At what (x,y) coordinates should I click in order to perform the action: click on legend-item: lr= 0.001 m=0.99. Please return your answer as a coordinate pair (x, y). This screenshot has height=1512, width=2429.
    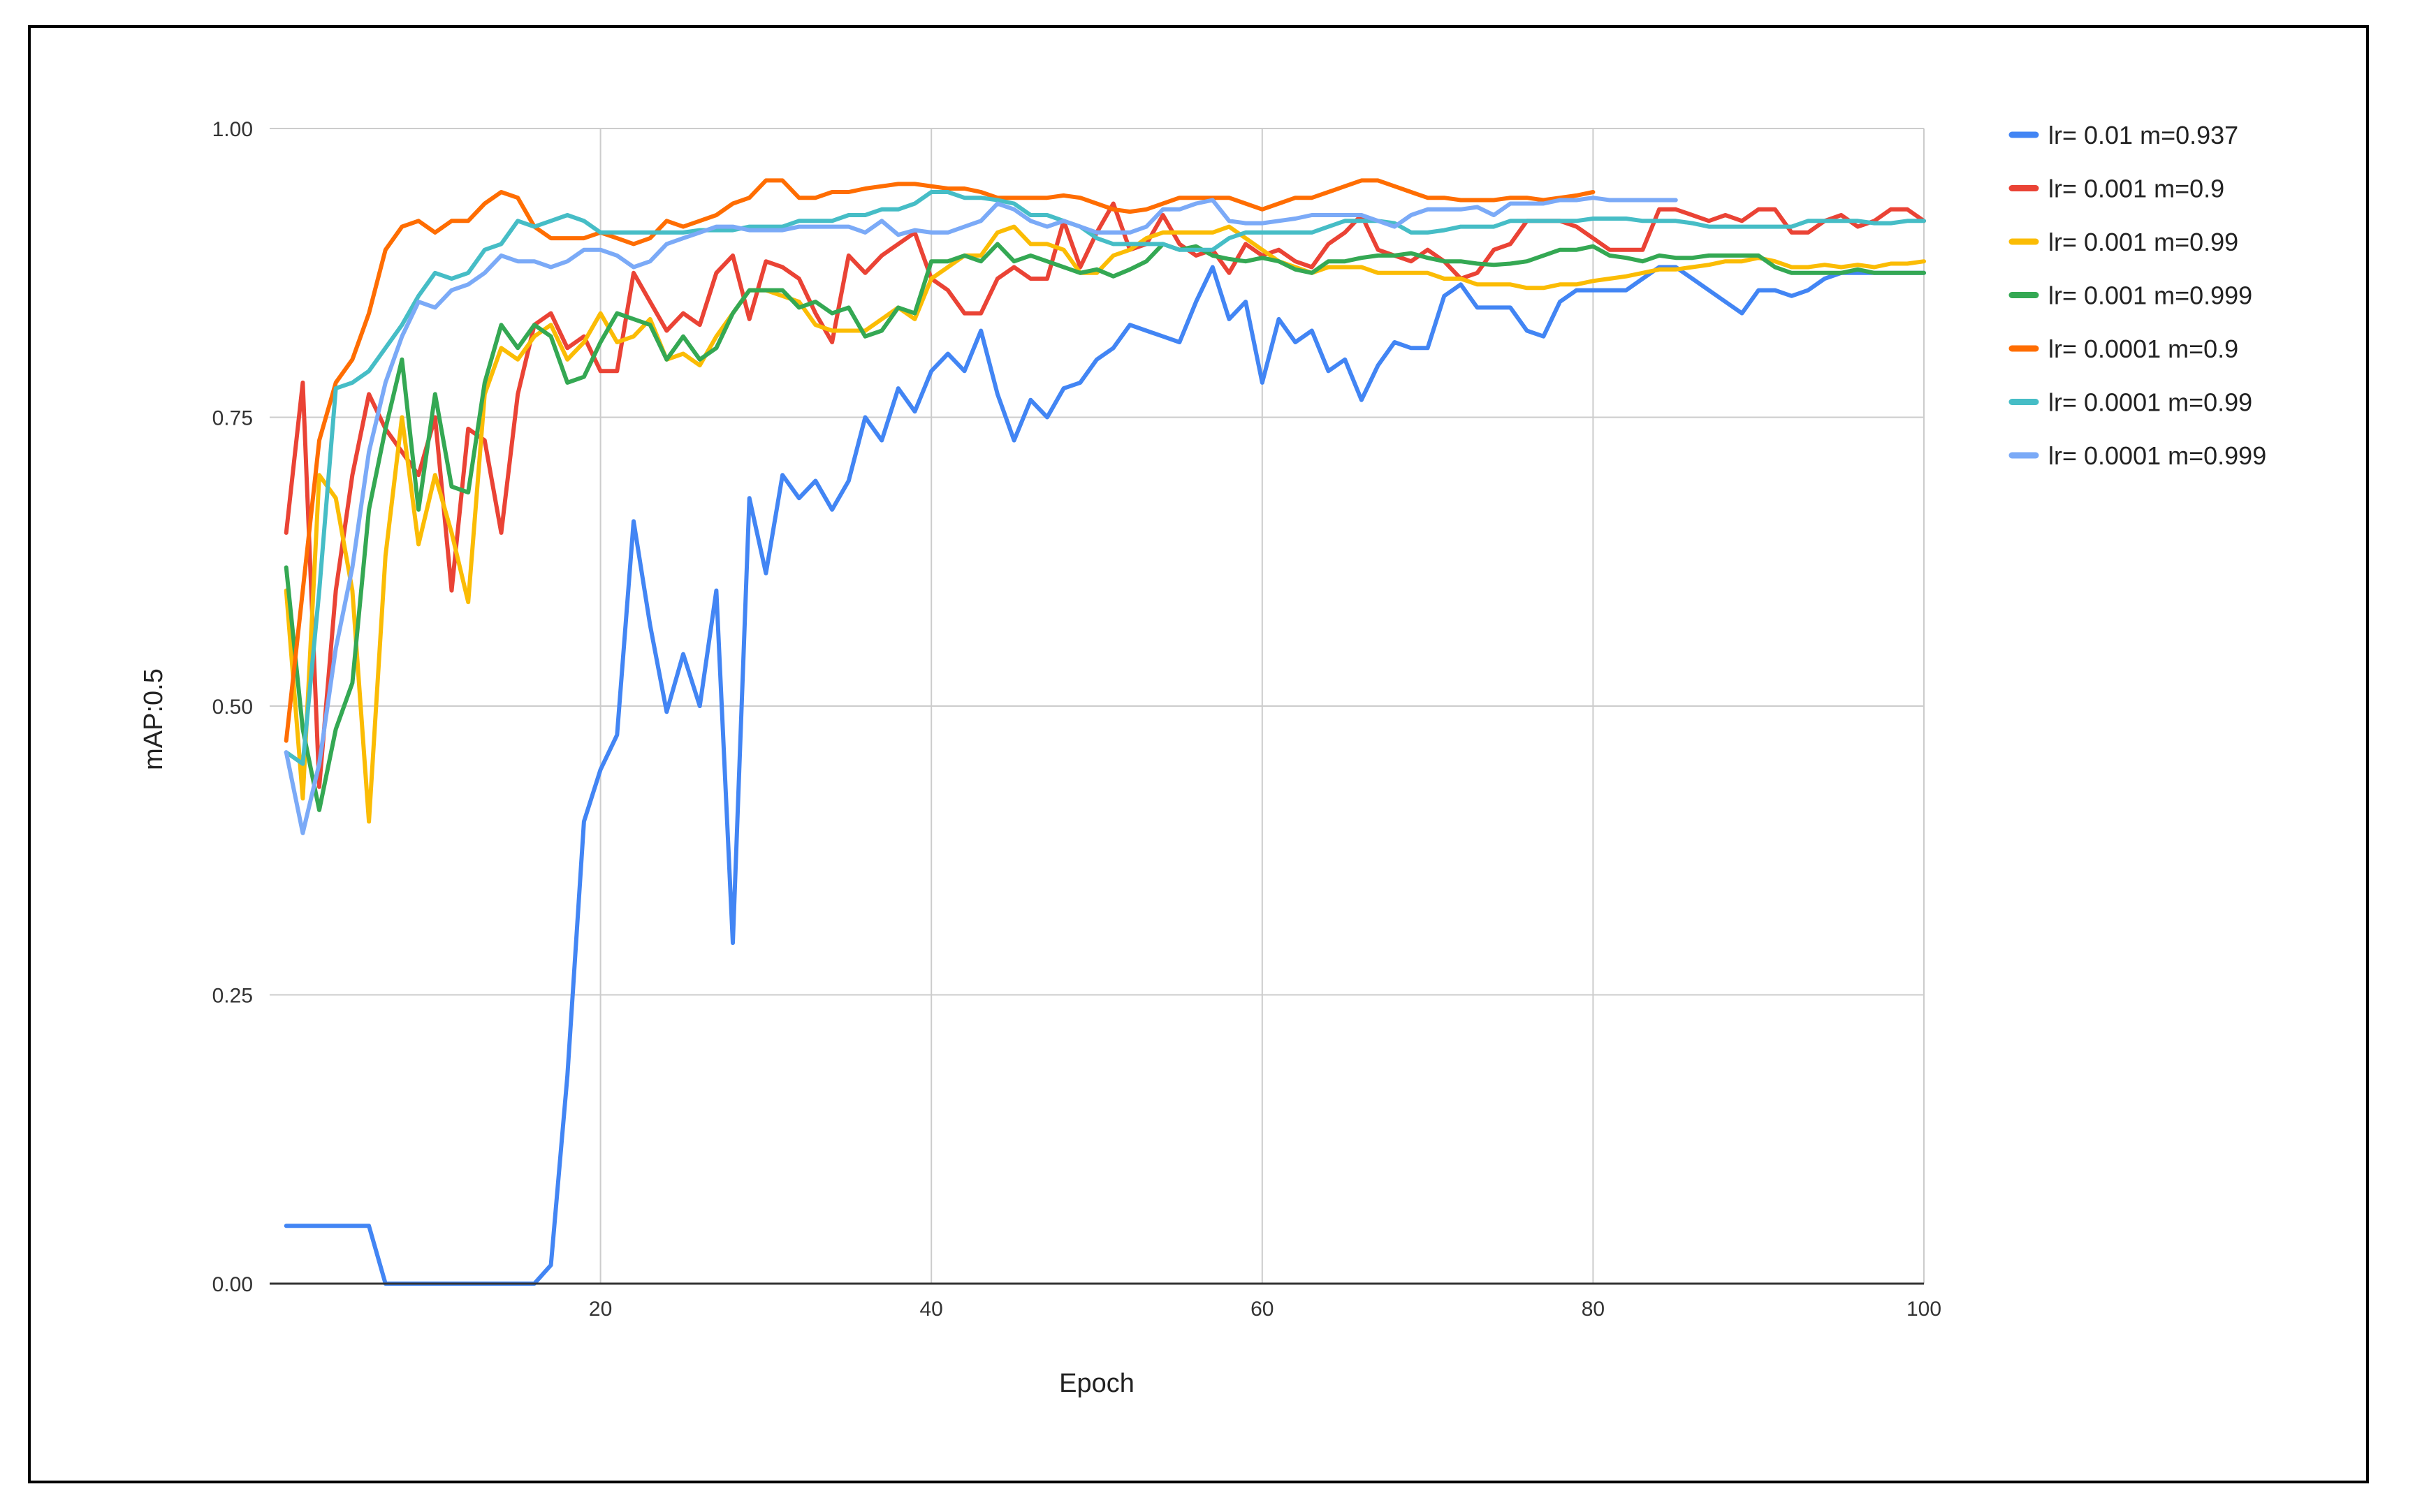
    Looking at the image, I should click on (2123, 242).